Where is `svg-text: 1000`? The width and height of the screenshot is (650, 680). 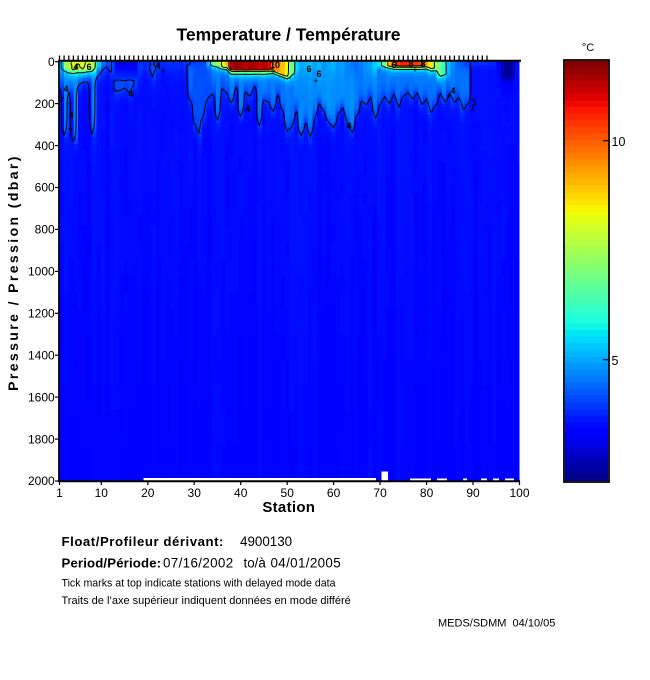 svg-text: 1000 is located at coordinates (41, 272).